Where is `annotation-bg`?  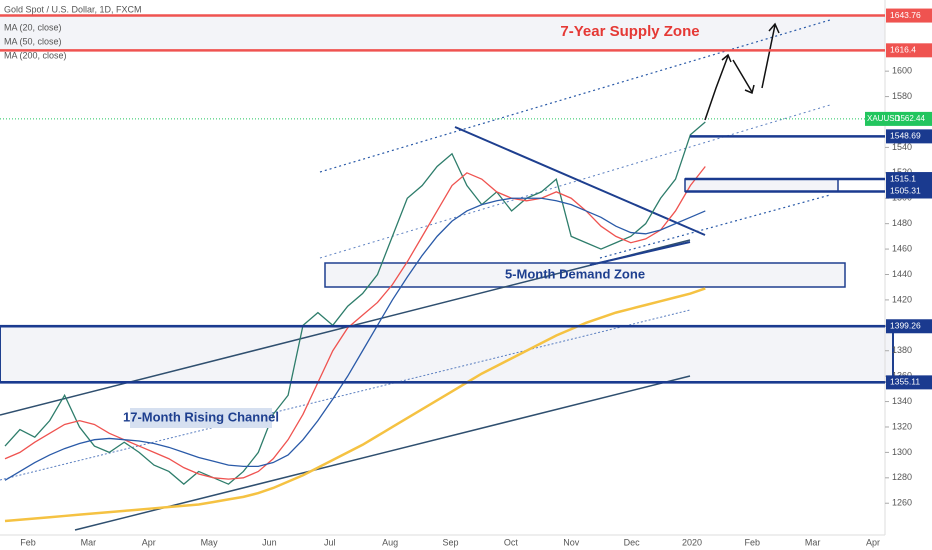
annotation-bg is located at coordinates (201, 418).